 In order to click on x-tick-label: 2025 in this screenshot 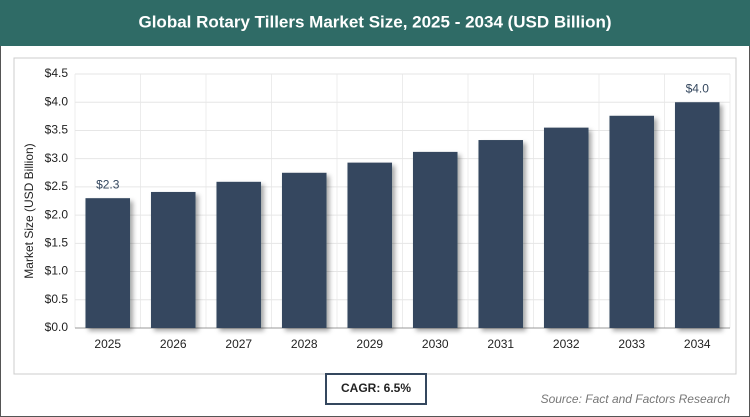, I will do `click(107, 344)`.